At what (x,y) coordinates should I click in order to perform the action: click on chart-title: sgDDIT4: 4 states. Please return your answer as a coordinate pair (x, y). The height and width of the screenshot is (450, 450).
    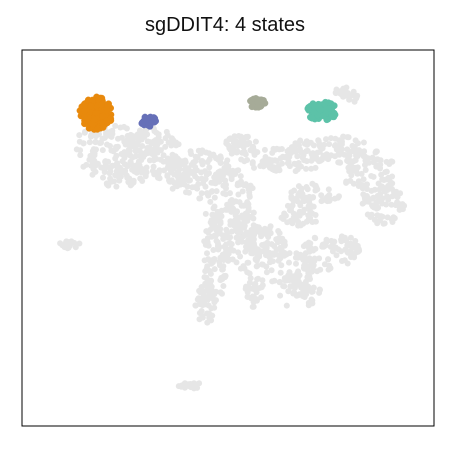
    Looking at the image, I should click on (225, 25).